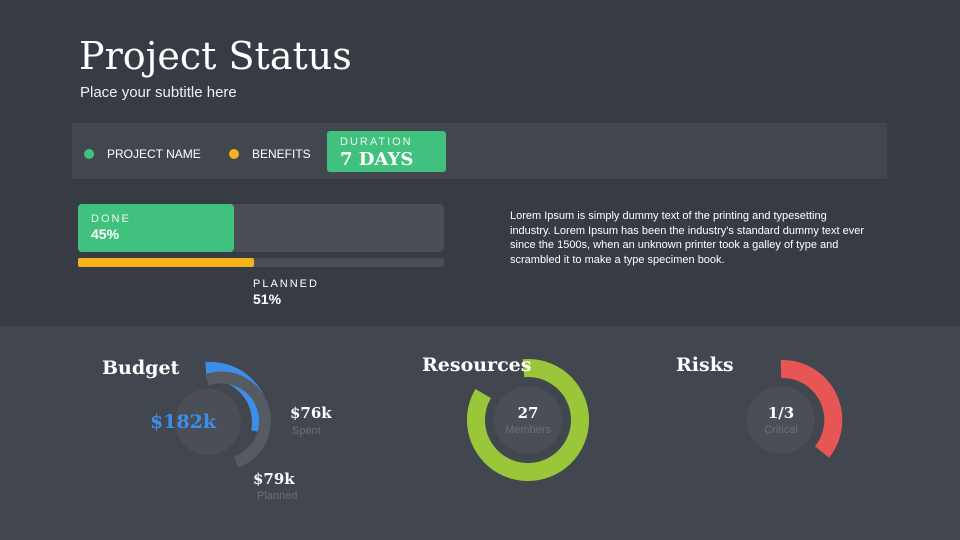  What do you see at coordinates (158, 92) in the screenshot?
I see `page-subtitle: Place your subtitle here` at bounding box center [158, 92].